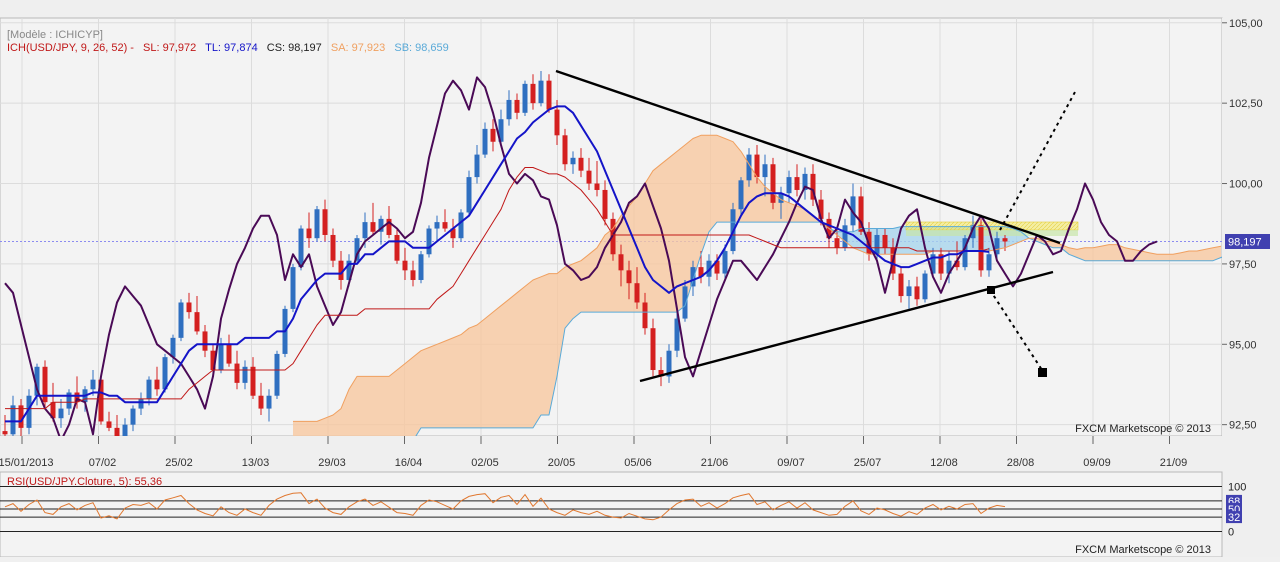  What do you see at coordinates (1016, 330) in the screenshot?
I see `breakout-projection-down` at bounding box center [1016, 330].